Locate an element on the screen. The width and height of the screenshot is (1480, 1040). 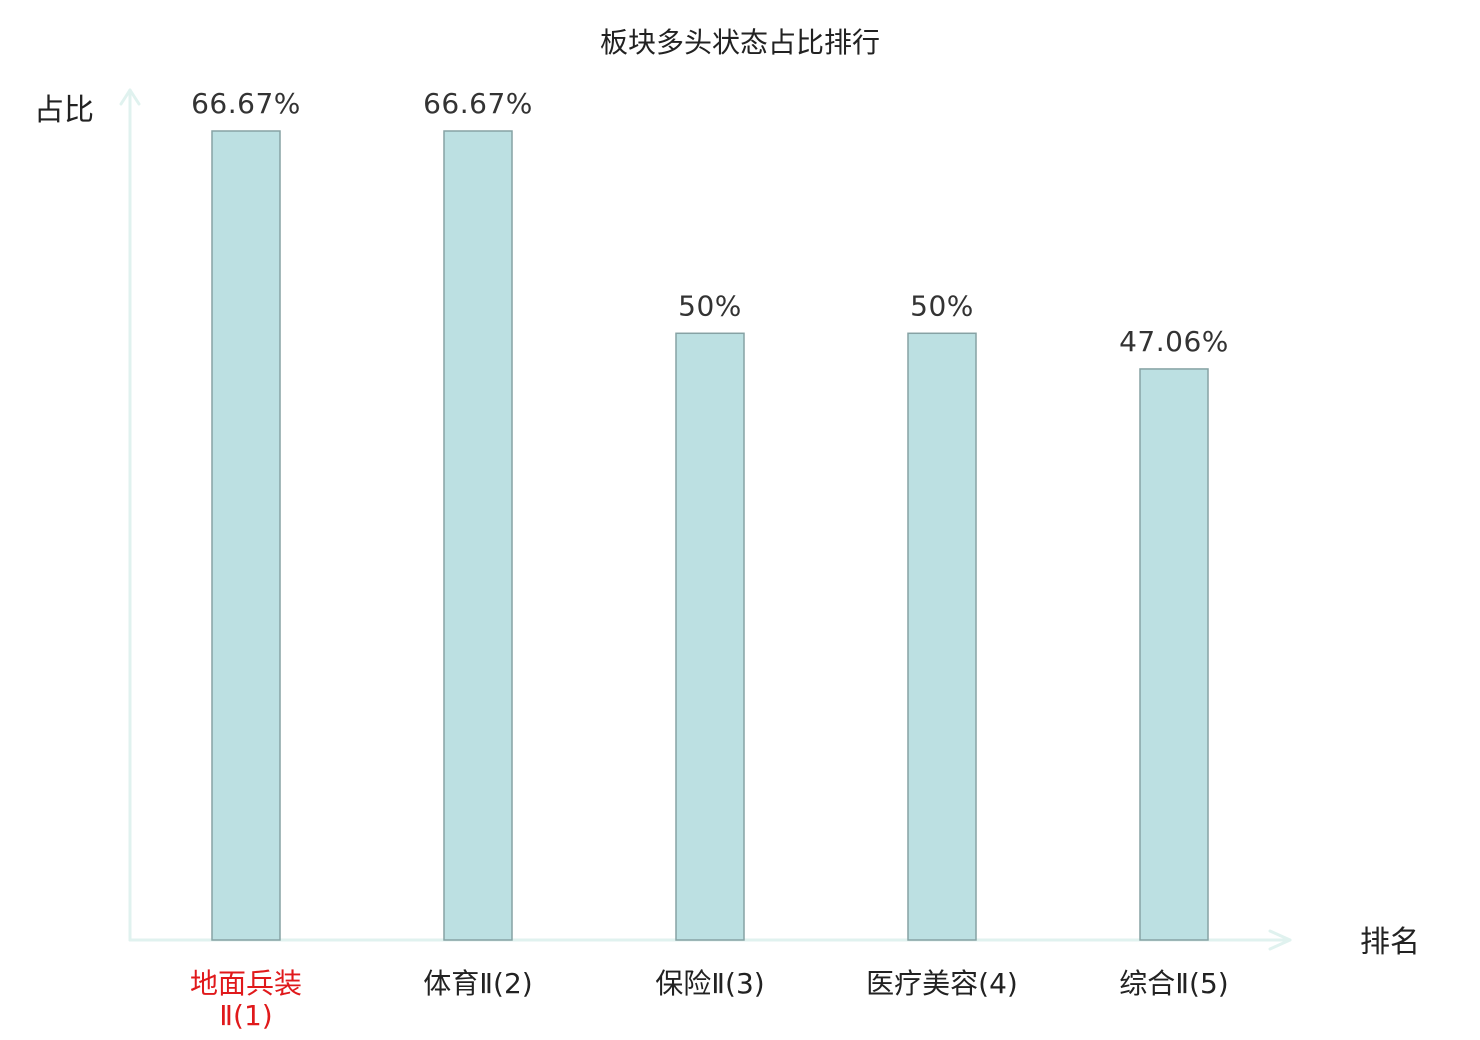
category-label: 保险Ⅱ(3) is located at coordinates (709, 983).